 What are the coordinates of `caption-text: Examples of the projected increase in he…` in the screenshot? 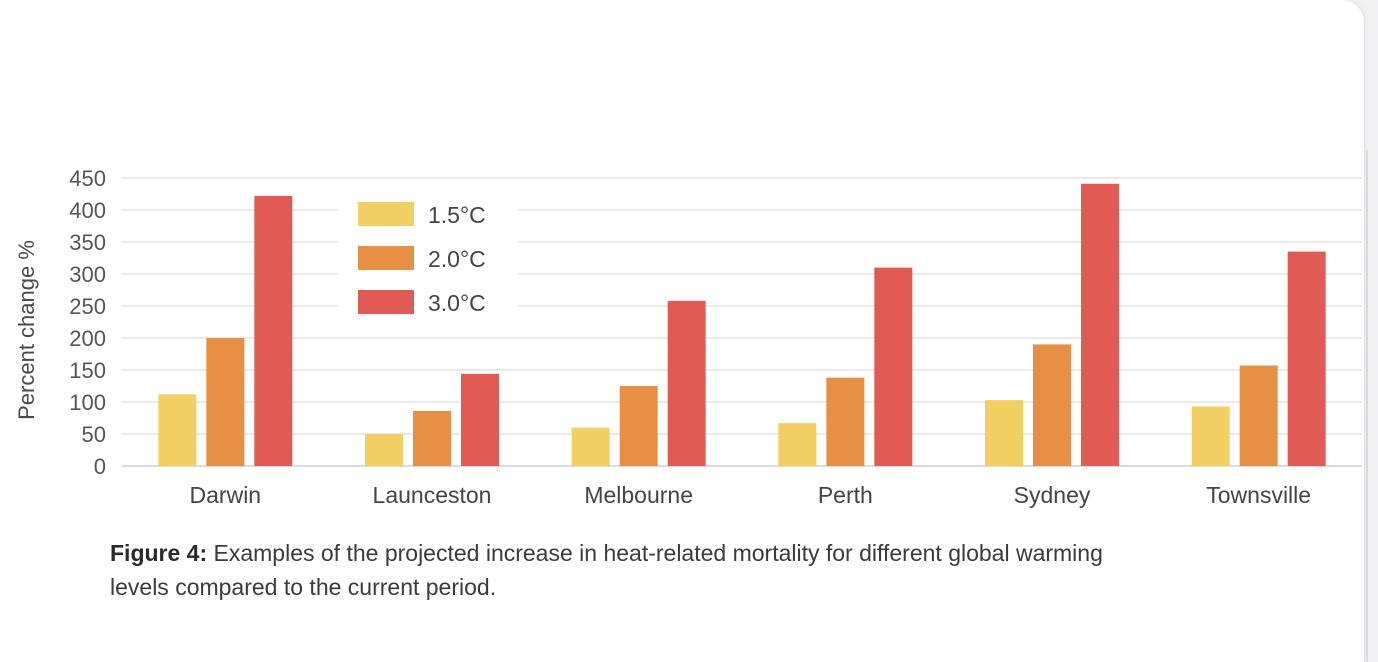 It's located at (606, 570).